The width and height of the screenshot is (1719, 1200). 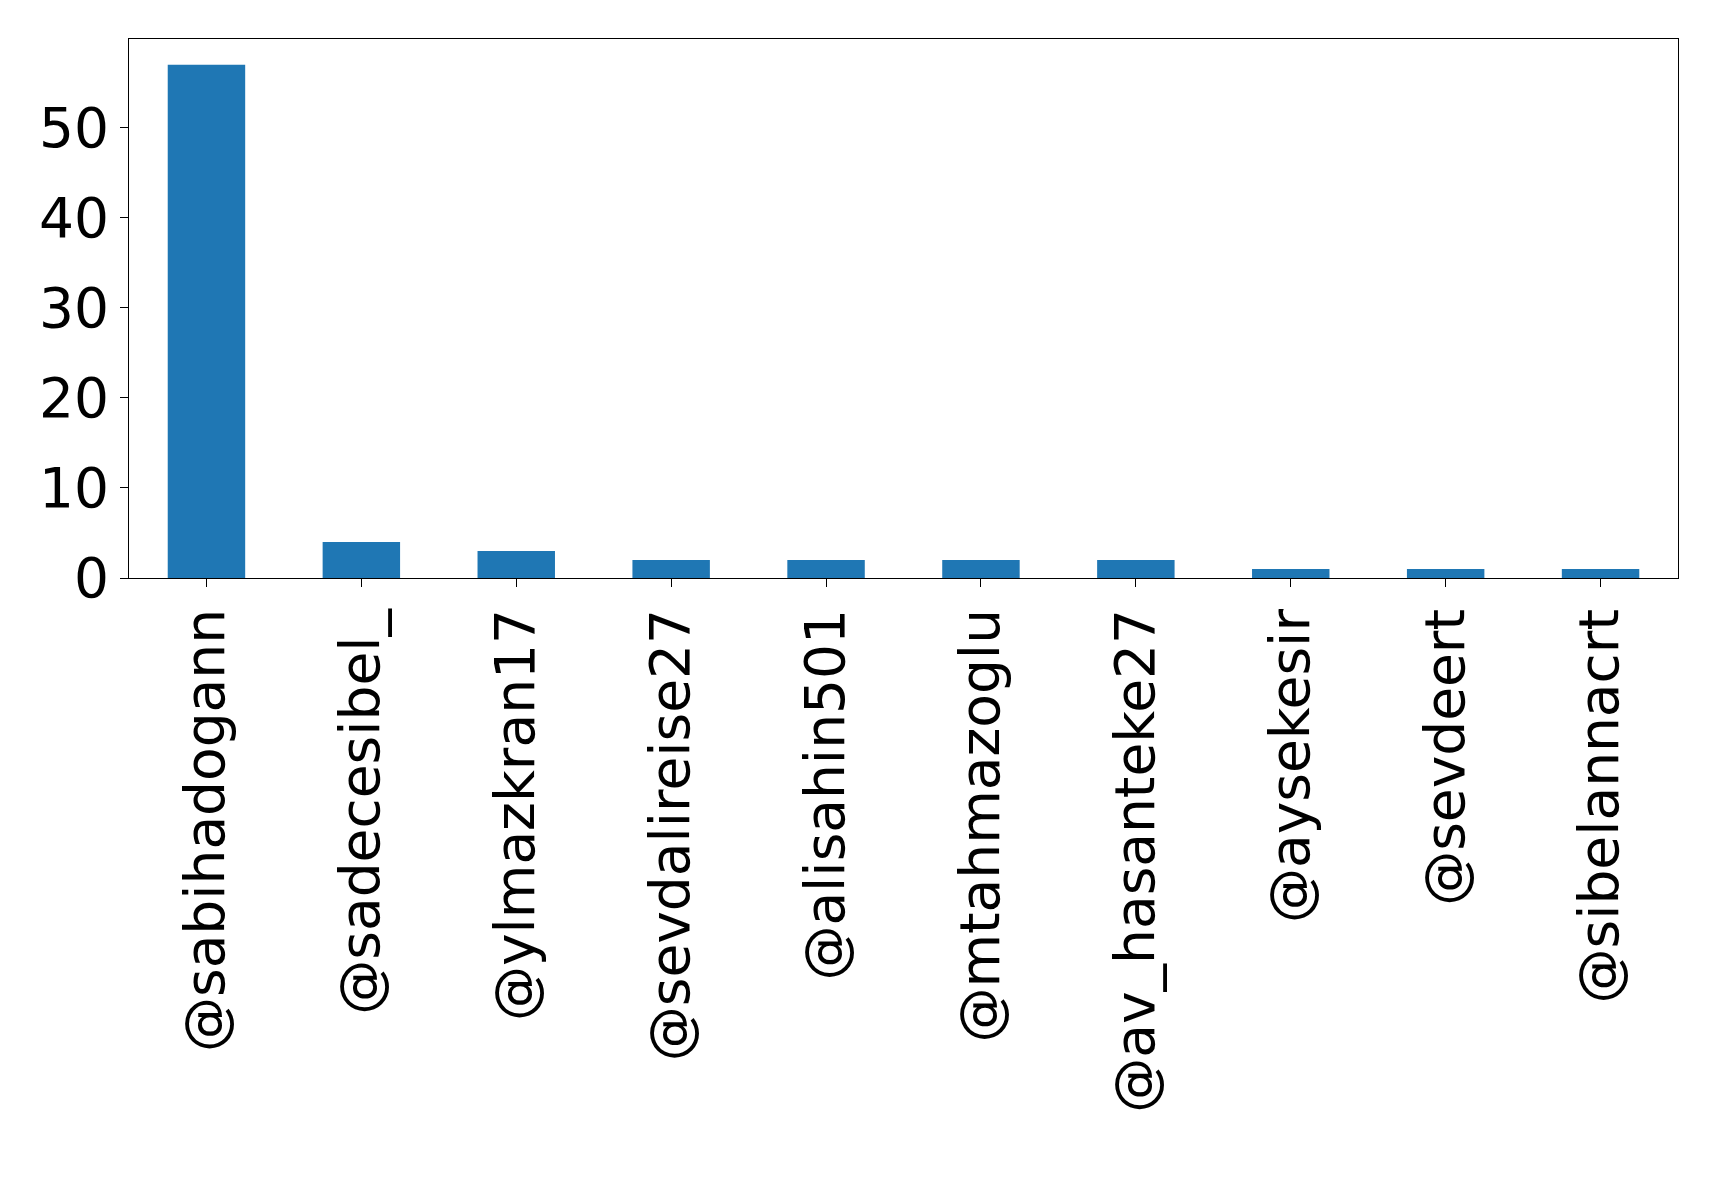 What do you see at coordinates (360, 811) in the screenshot?
I see `x-tick-label: @sadecesibel_` at bounding box center [360, 811].